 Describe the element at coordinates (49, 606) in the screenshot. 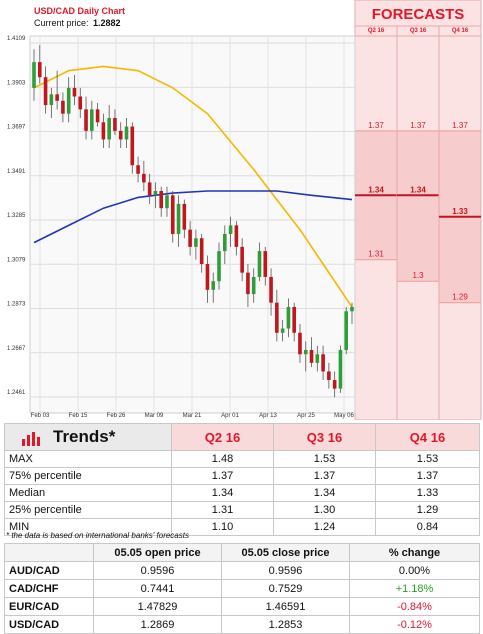

I see `pair-name: EUR/CAD` at that location.